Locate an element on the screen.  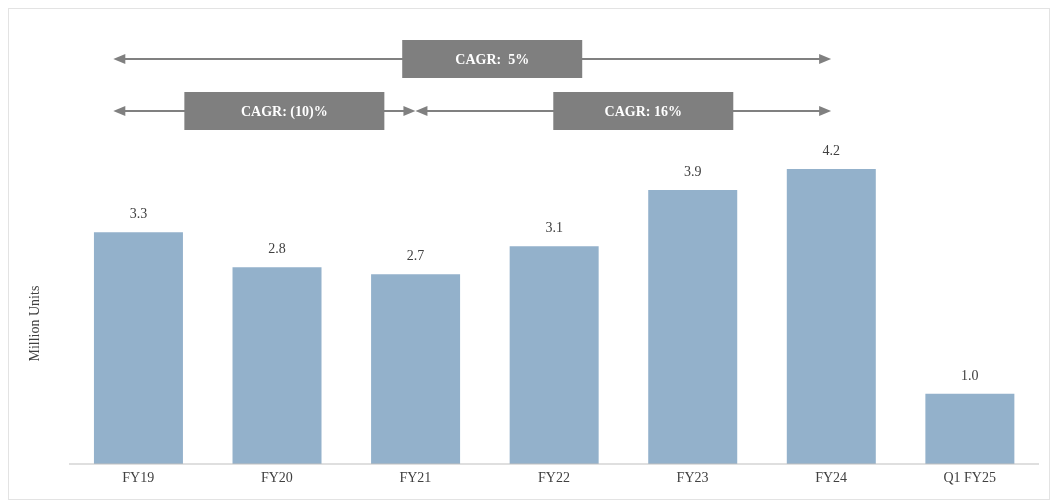
text: CAGR: 16% is located at coordinates (643, 111).